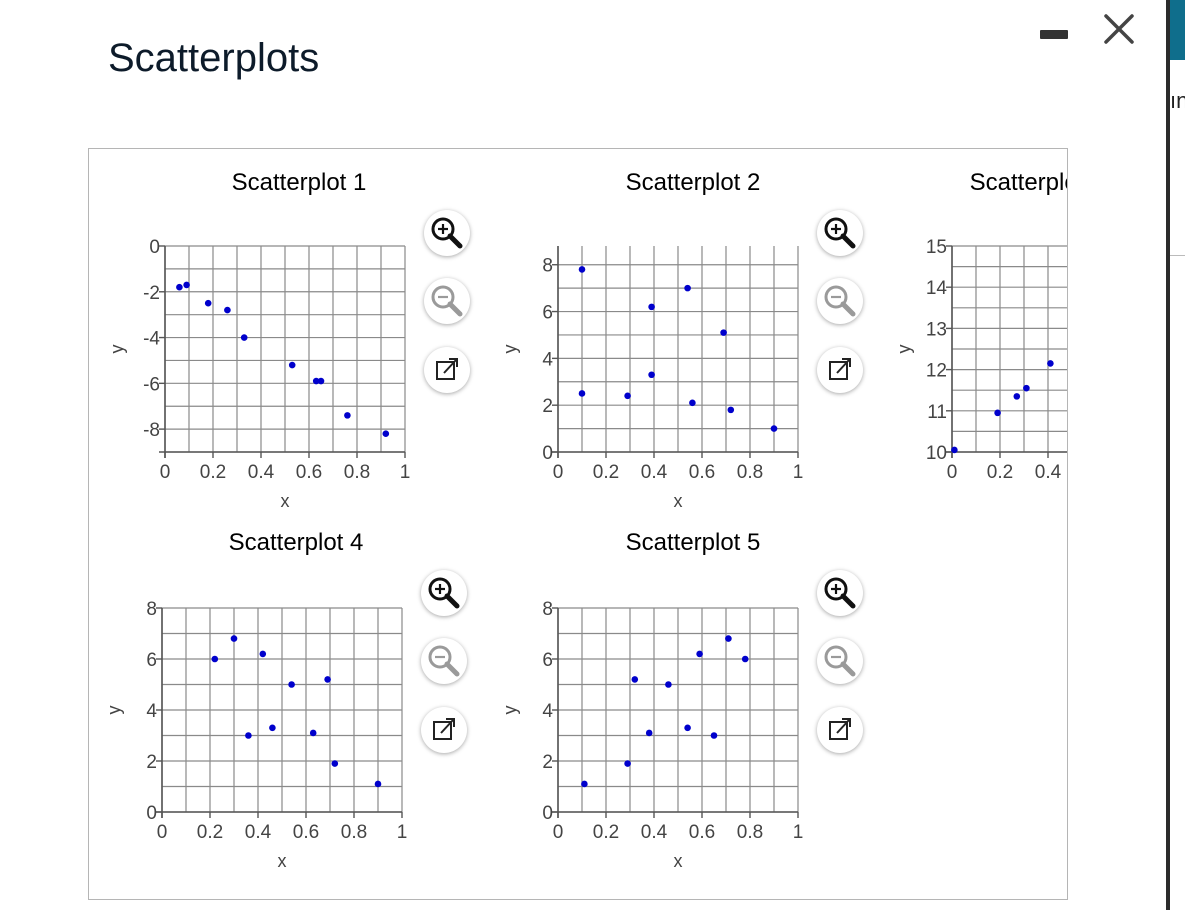 The image size is (1185, 910). I want to click on plot-title: Scatterplot 5, so click(693, 542).